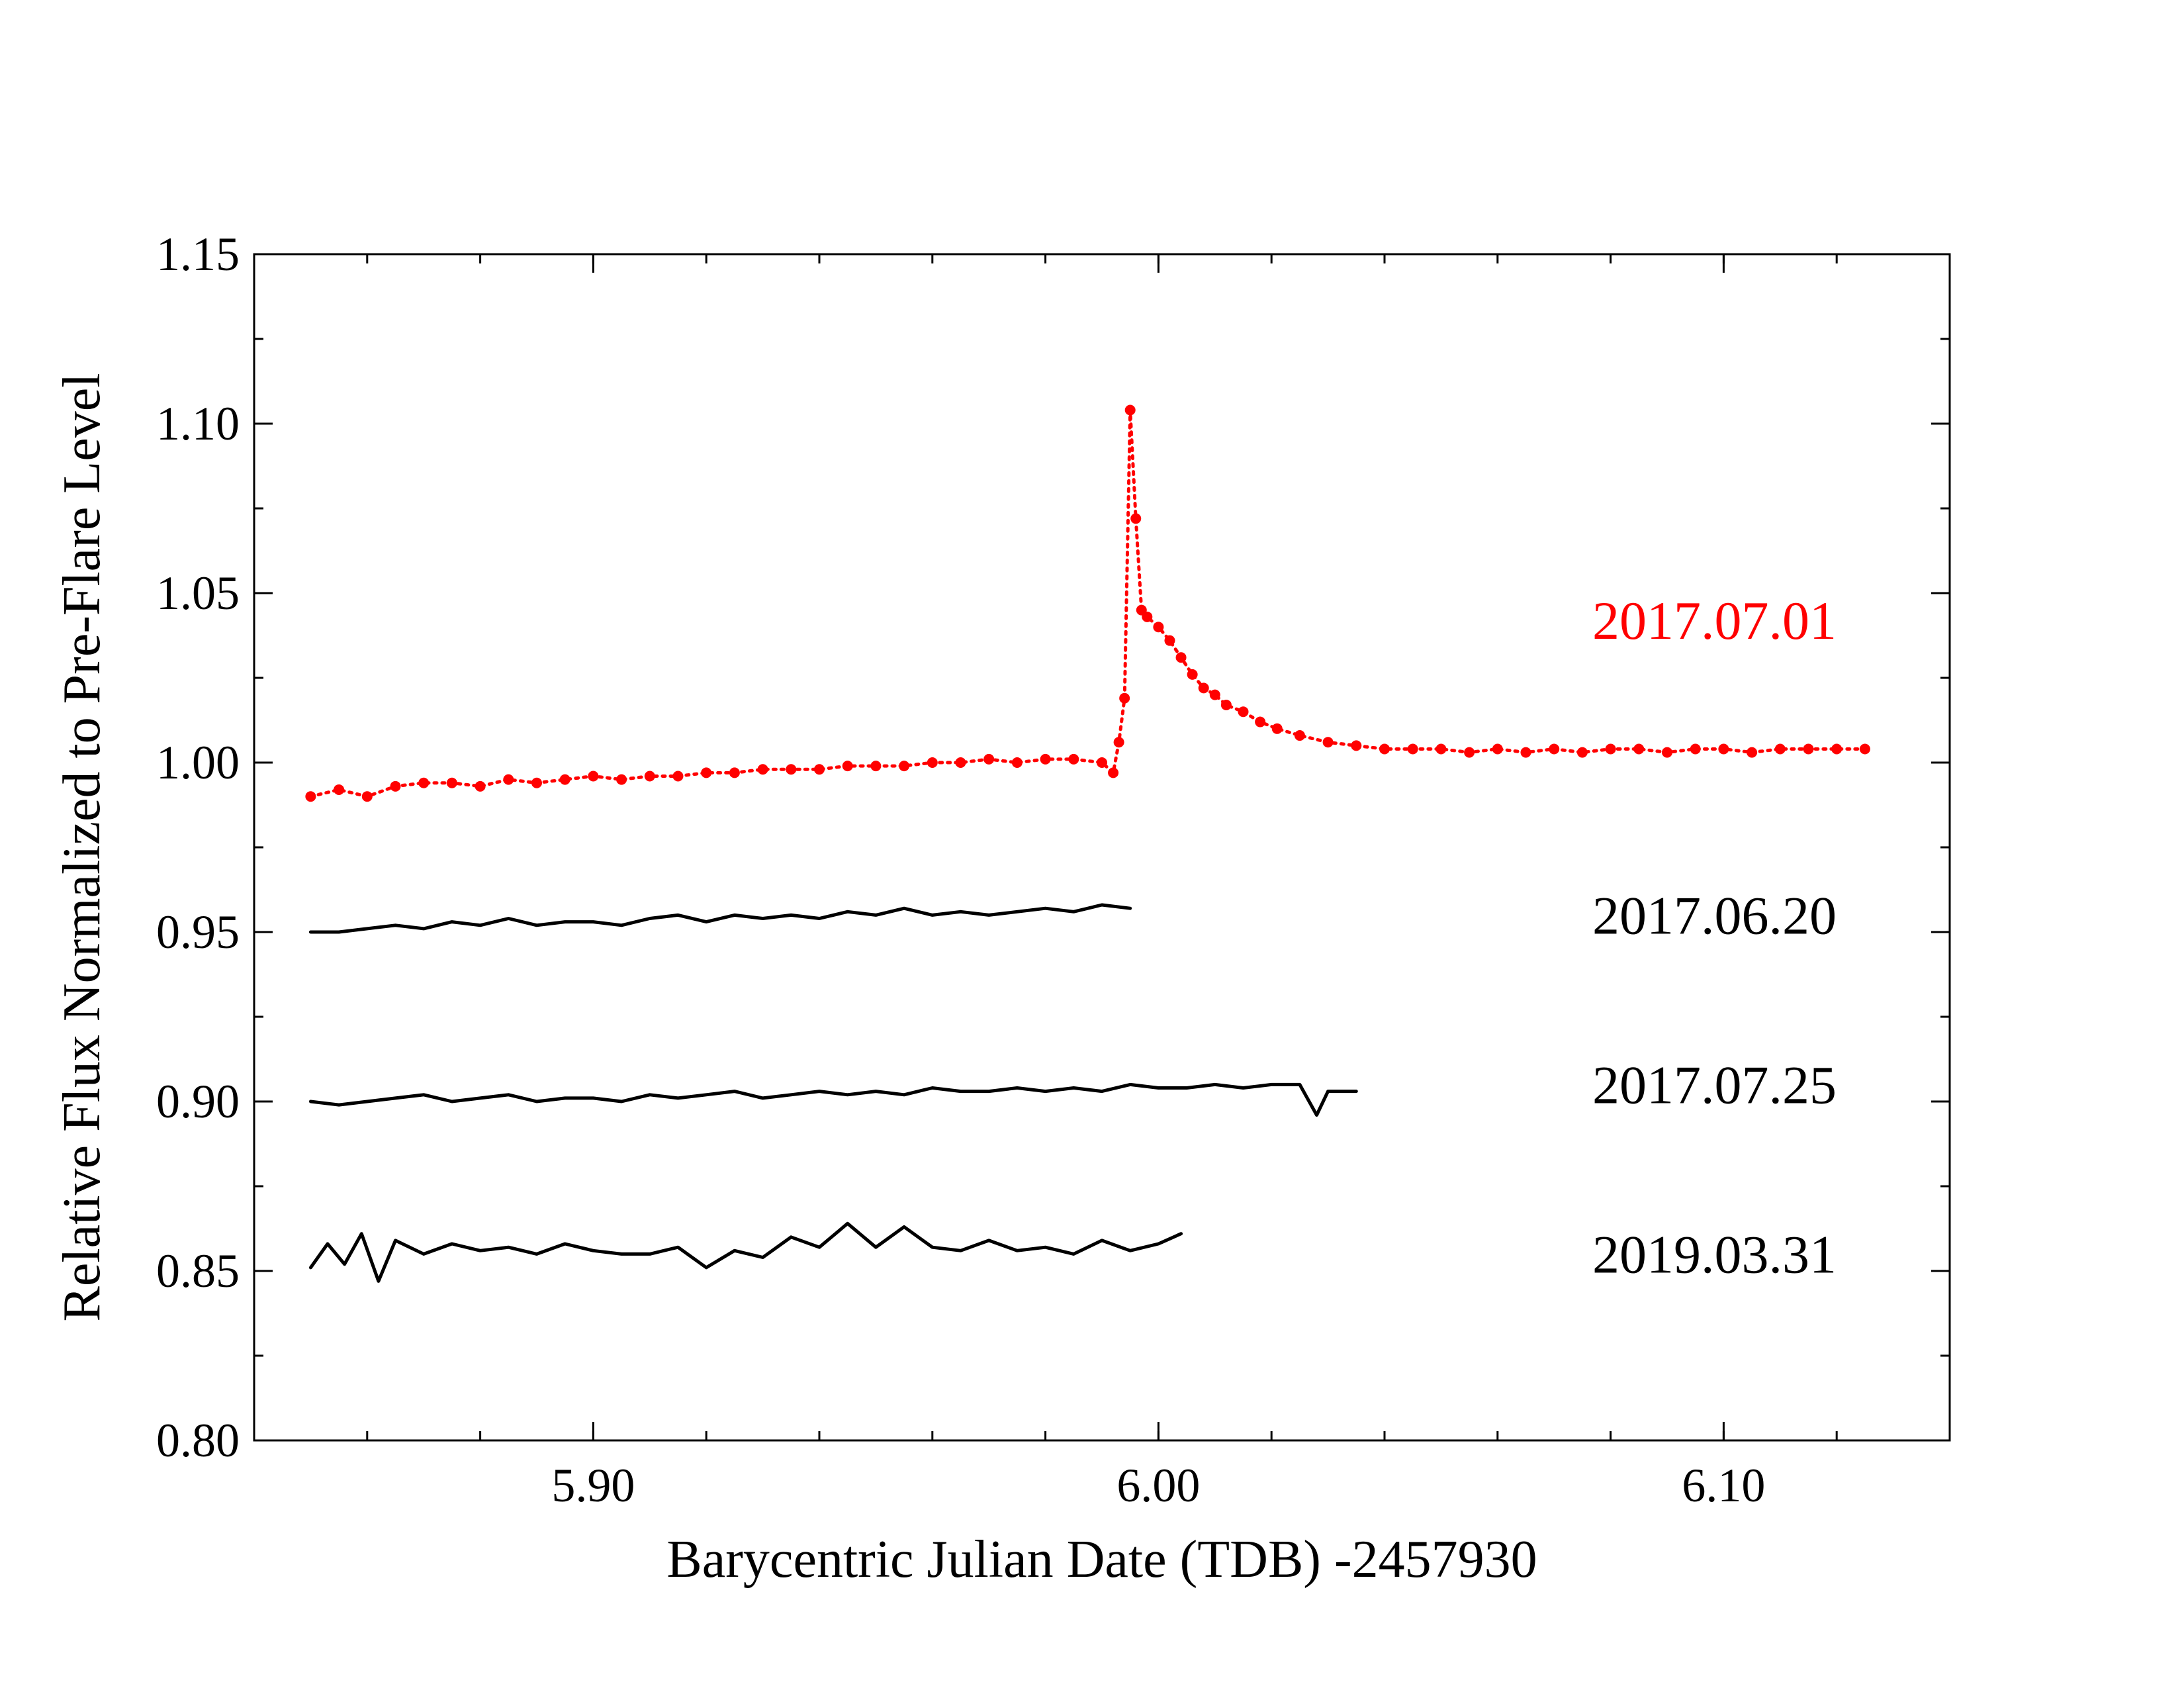  I want to click on y-tick-label: 1.15, so click(198, 254).